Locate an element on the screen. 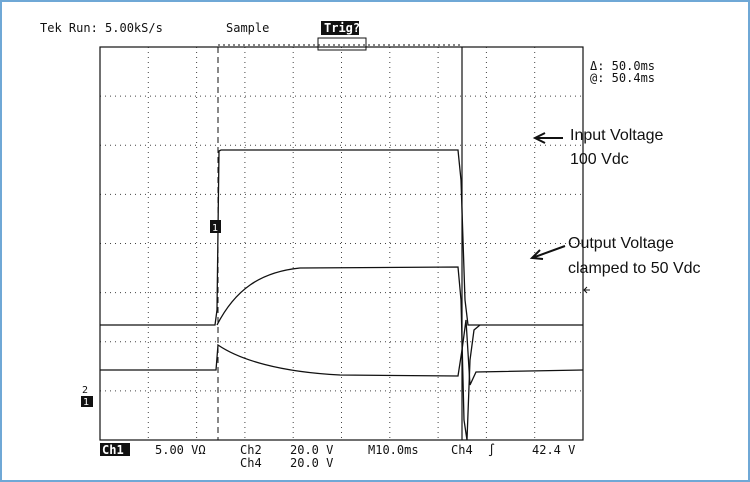 This screenshot has height=482, width=750. cursor-at: @: 50.4ms is located at coordinates (622, 78).